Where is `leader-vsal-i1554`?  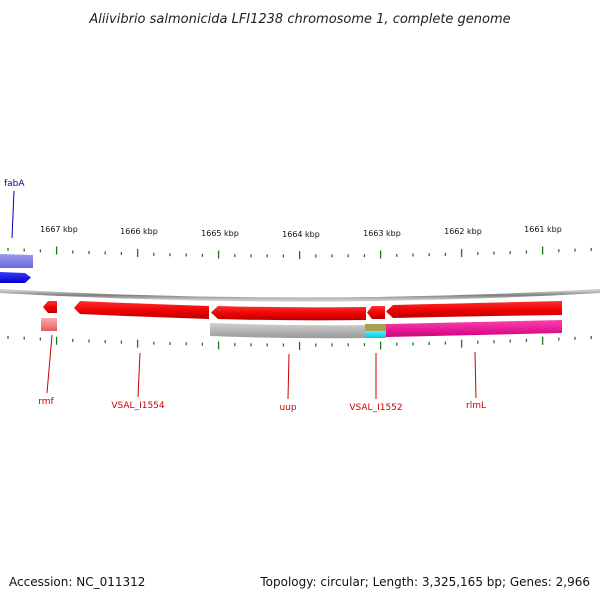 leader-vsal-i1554 is located at coordinates (139, 375).